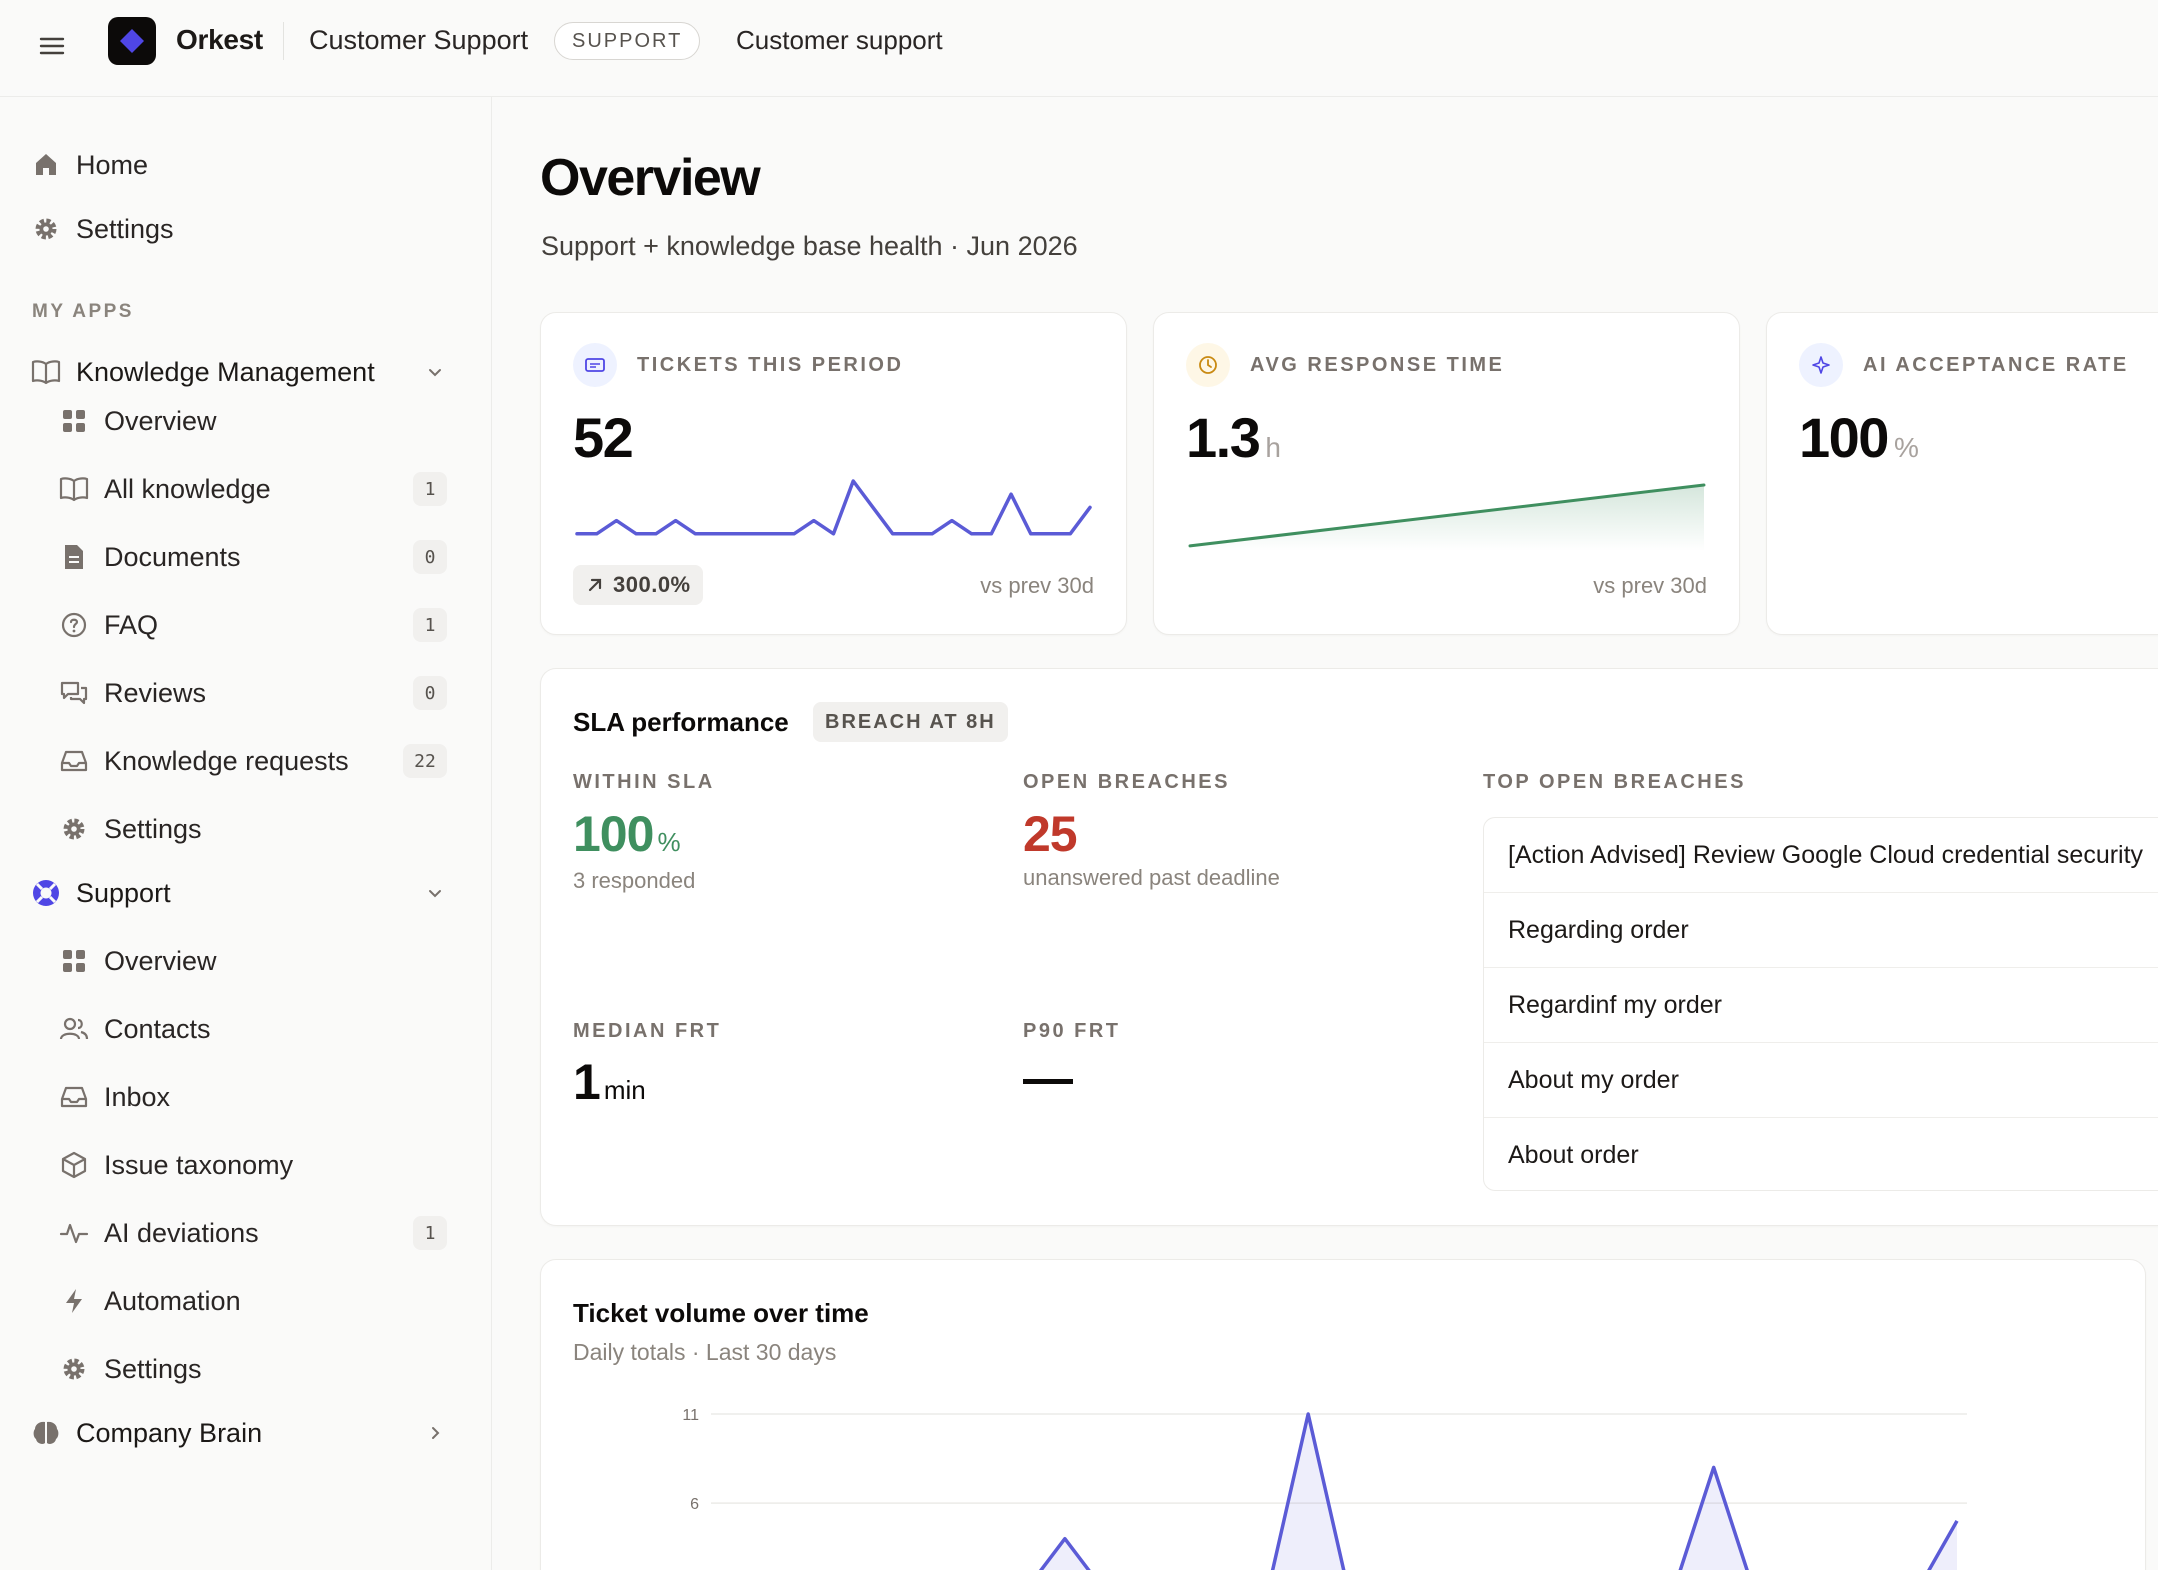  Describe the element at coordinates (839, 40) in the screenshot. I see `breadcrumb: Customer support` at that location.